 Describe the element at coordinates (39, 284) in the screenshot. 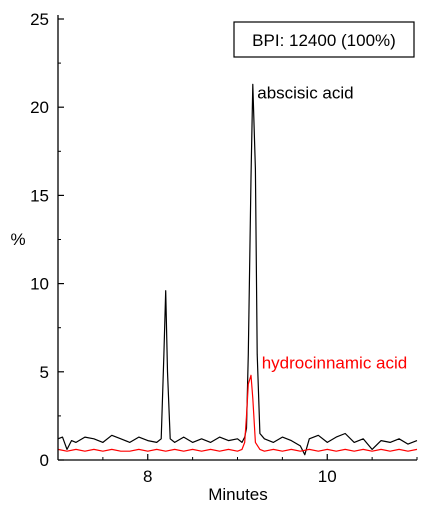

I see `y-tick-label: 10` at that location.